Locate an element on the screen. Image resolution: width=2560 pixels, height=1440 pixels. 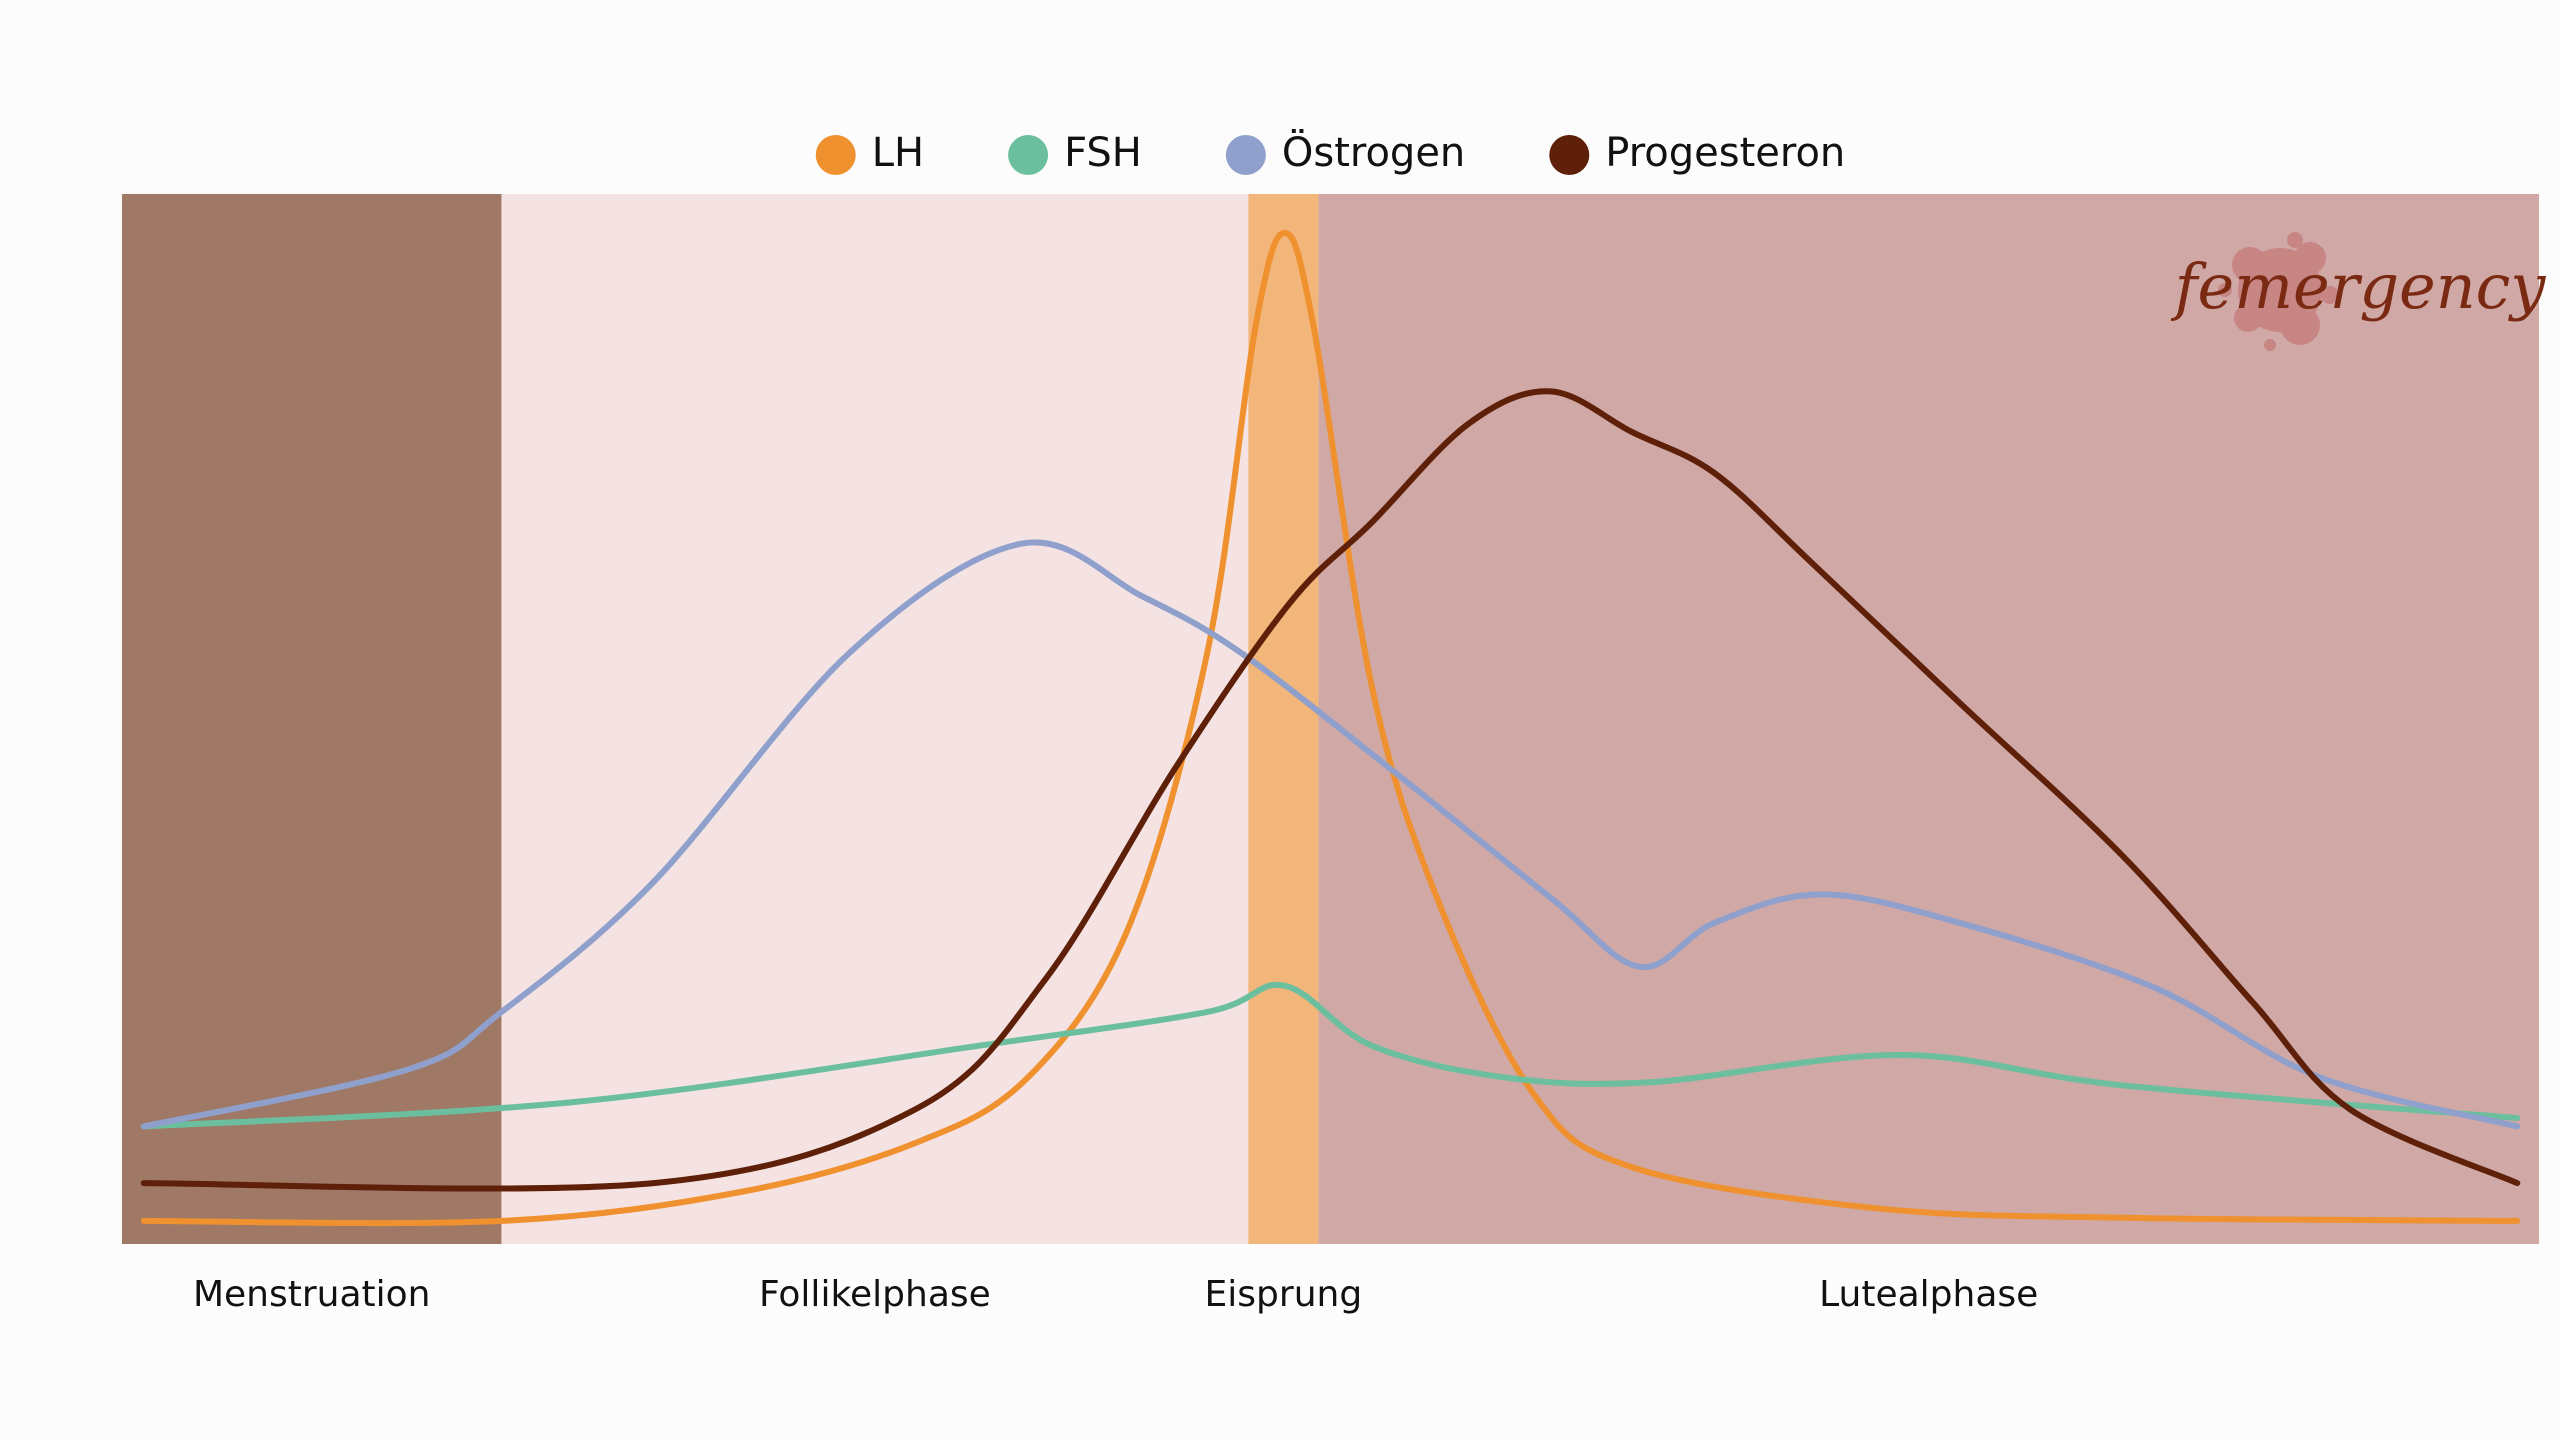
legend: LH FSH Östrogen Progesteron is located at coordinates (1330, 152).